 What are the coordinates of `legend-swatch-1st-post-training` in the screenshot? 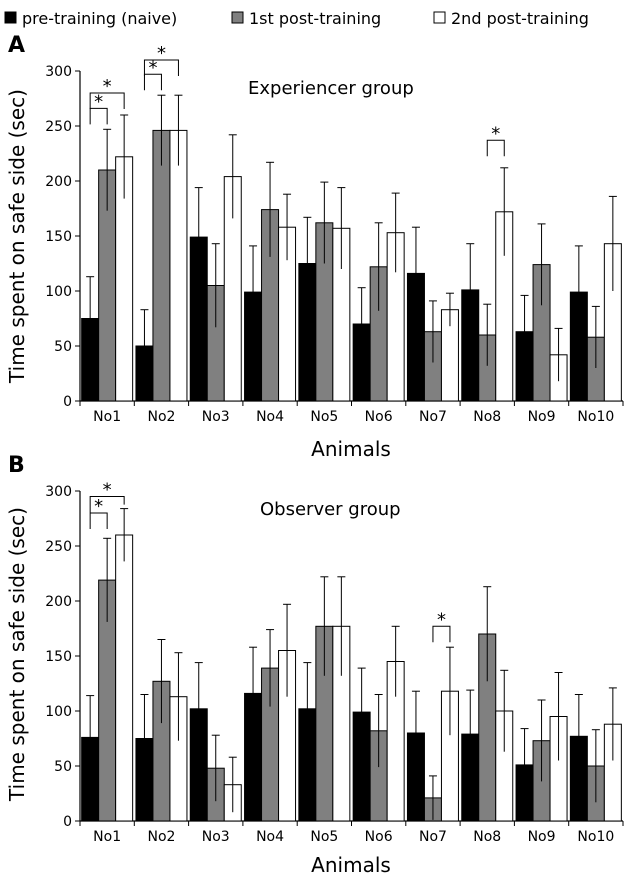 It's located at (237, 17).